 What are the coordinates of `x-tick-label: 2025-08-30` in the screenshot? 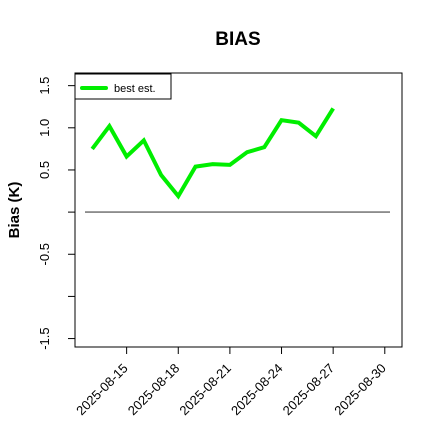 It's located at (360, 390).